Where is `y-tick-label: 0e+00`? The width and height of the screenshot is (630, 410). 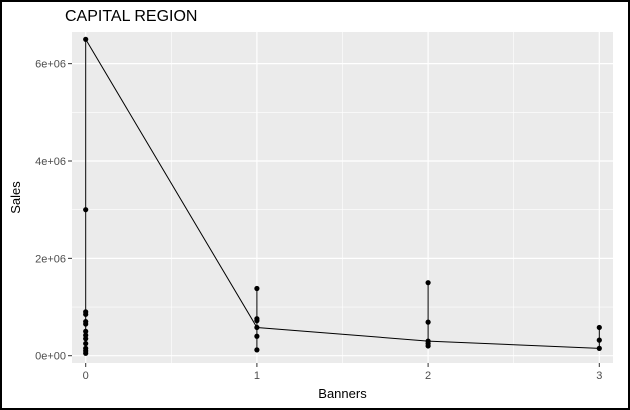
y-tick-label: 0e+00 is located at coordinates (50, 357).